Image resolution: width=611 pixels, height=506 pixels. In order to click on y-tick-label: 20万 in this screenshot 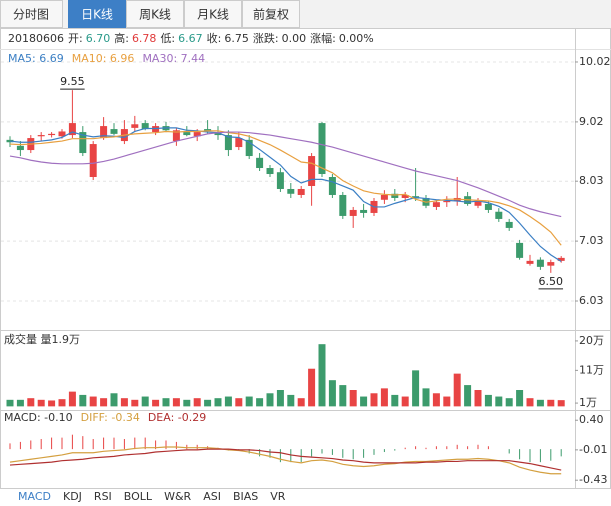, I will do `click(591, 340)`.